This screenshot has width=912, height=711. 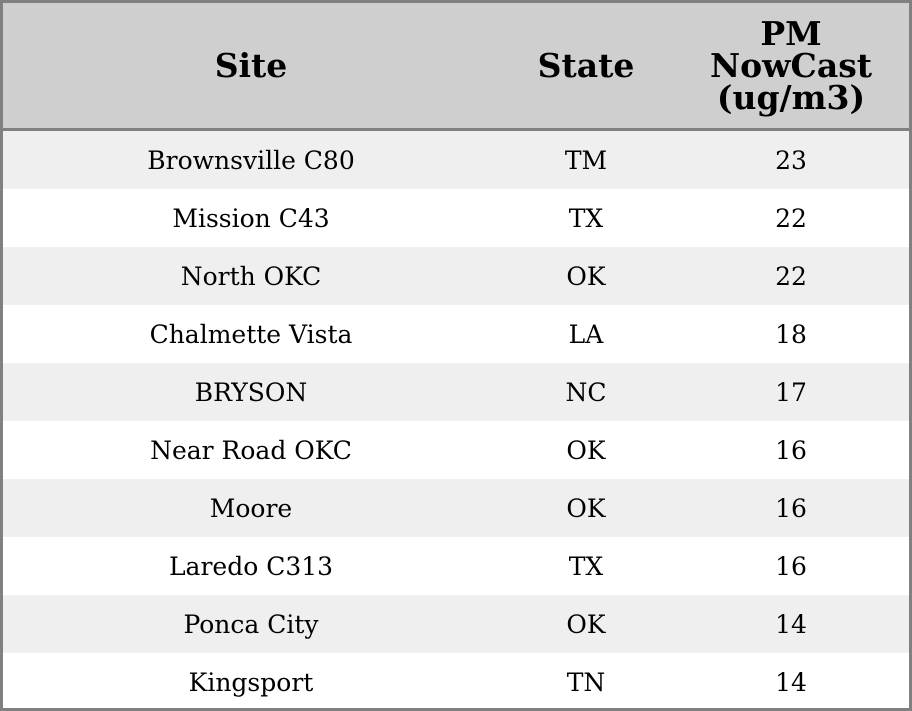 What do you see at coordinates (251, 334) in the screenshot?
I see `site-cell: Chalmette Vista` at bounding box center [251, 334].